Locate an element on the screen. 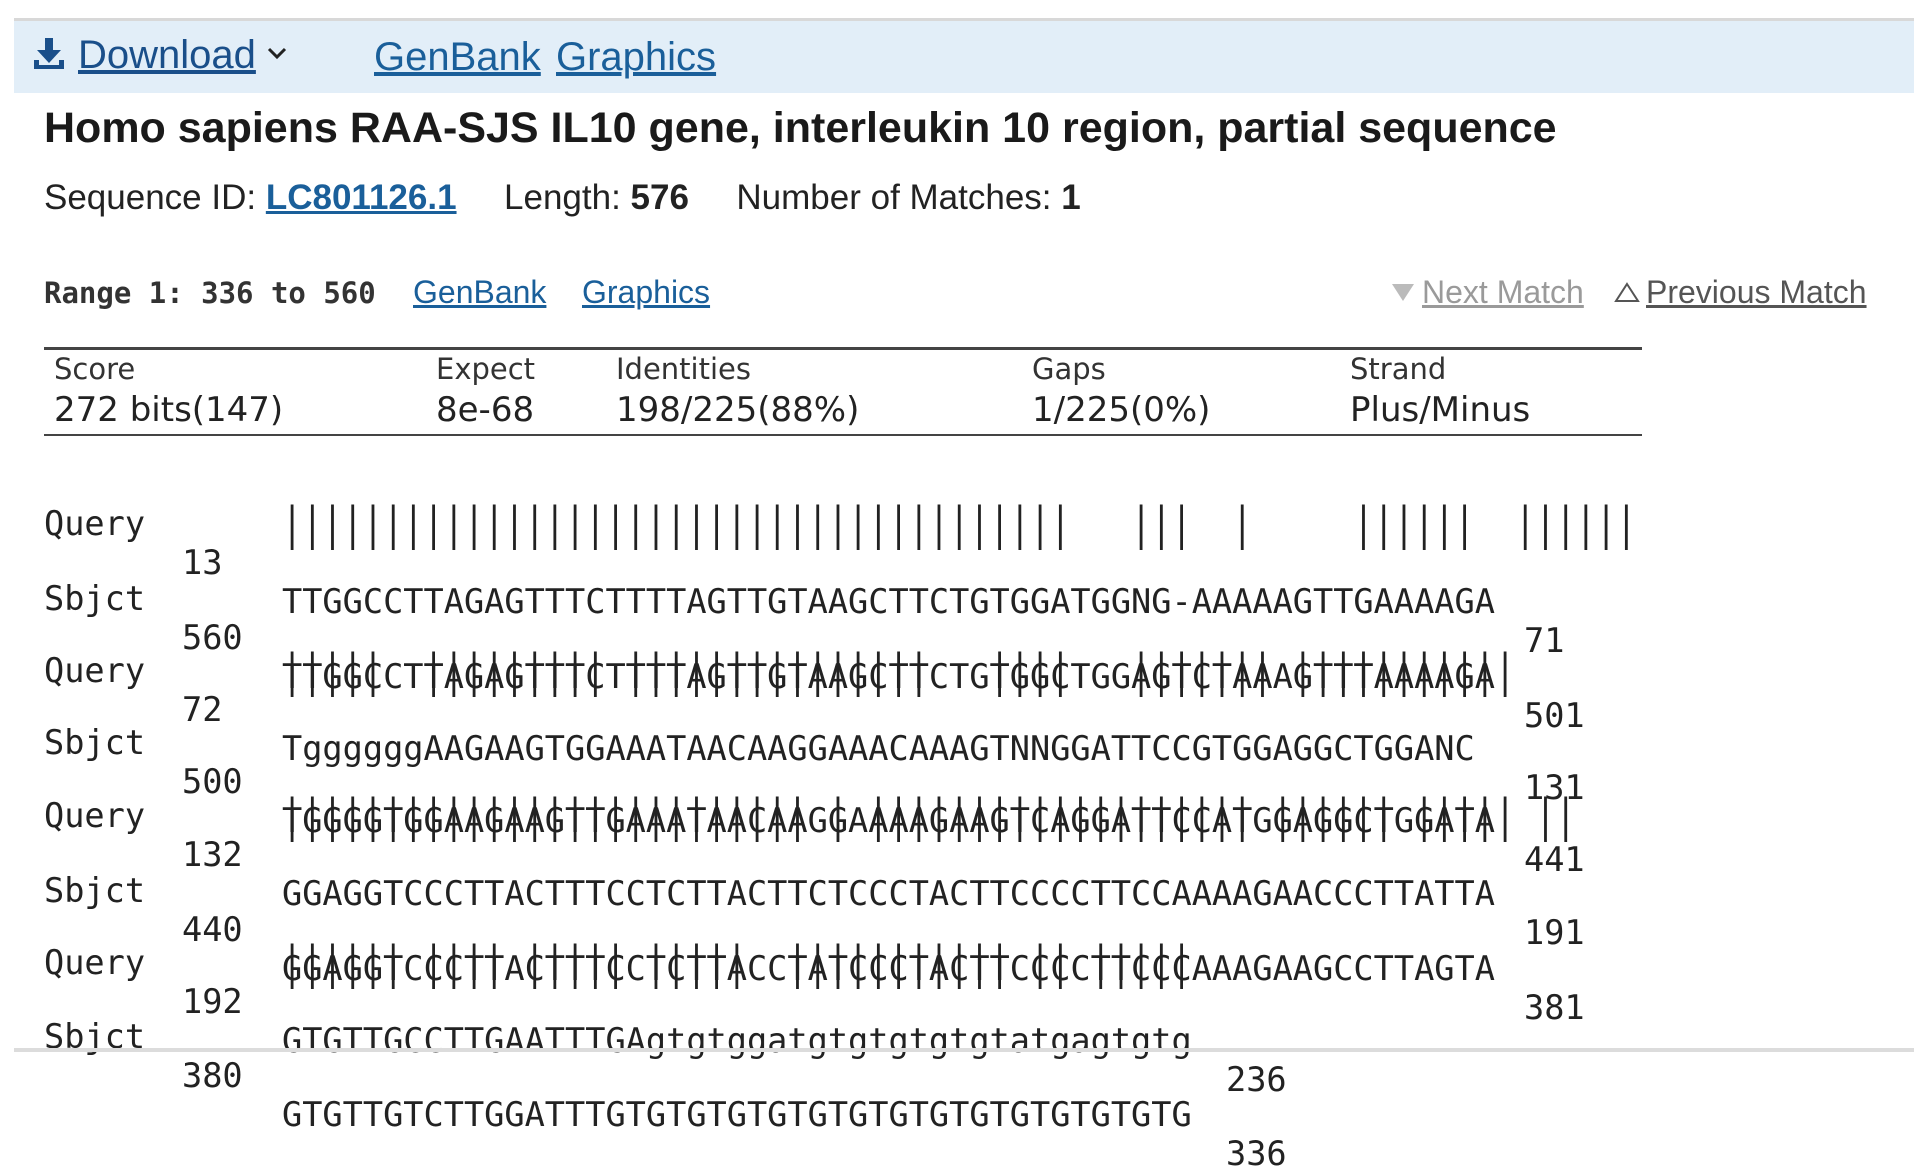 The height and width of the screenshot is (1173, 1914). length-label: Length: is located at coordinates (562, 197).